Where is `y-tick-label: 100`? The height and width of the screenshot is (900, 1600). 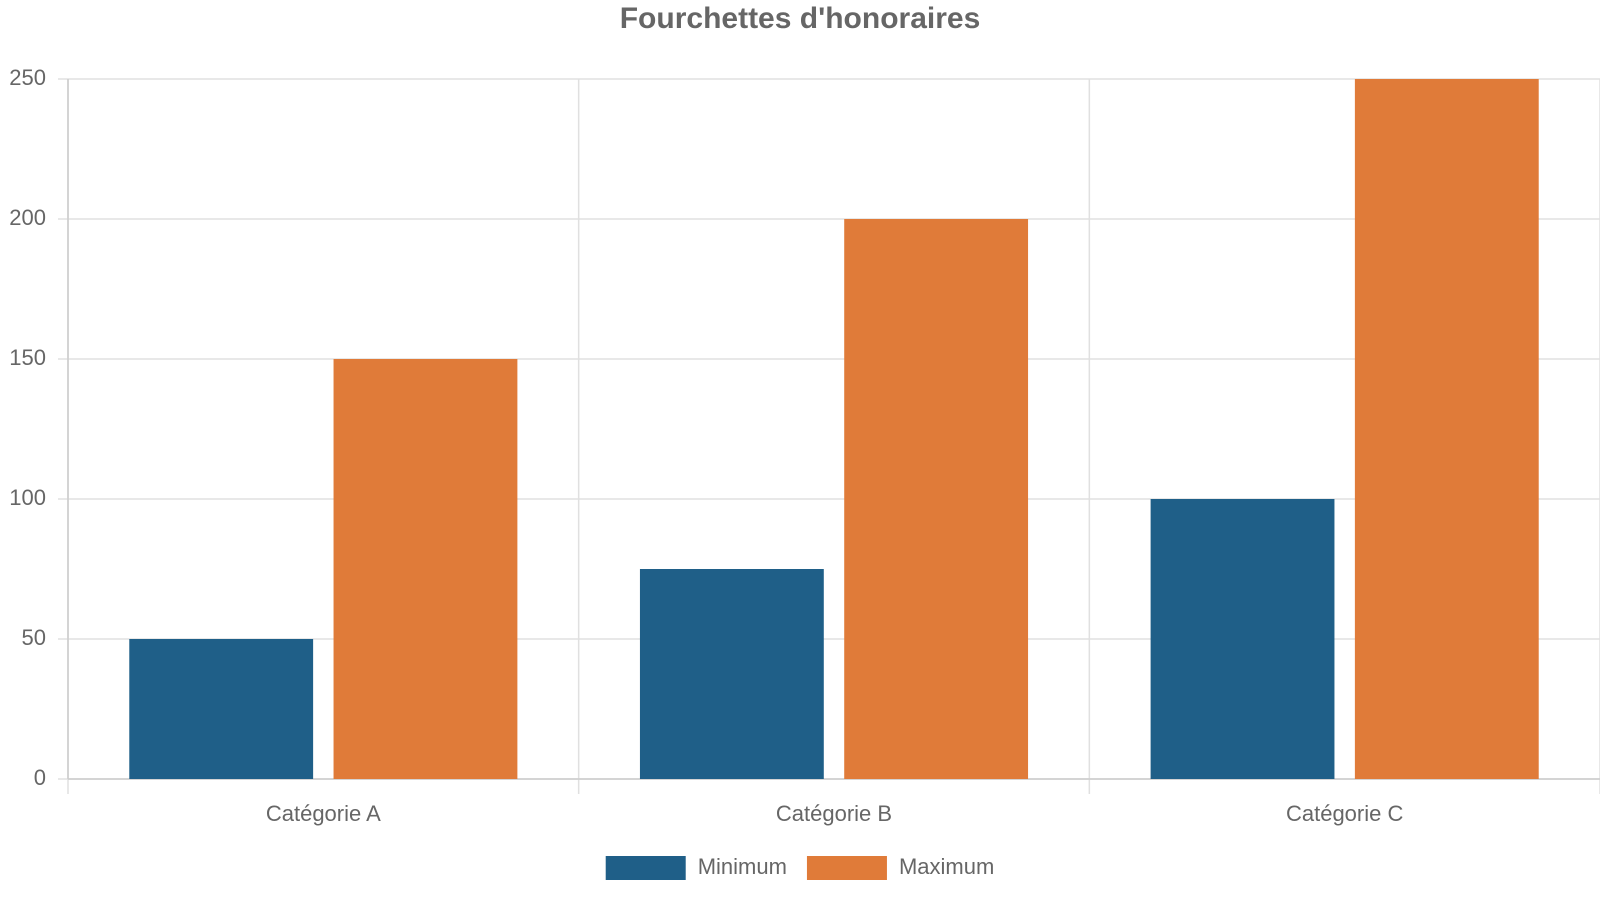 y-tick-label: 100 is located at coordinates (27, 497).